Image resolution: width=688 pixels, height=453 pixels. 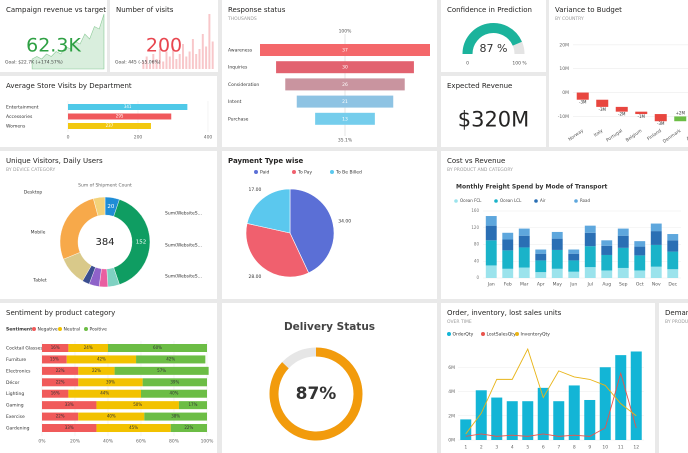 I want to click on x-tick-label: 1, so click(x=465, y=448).